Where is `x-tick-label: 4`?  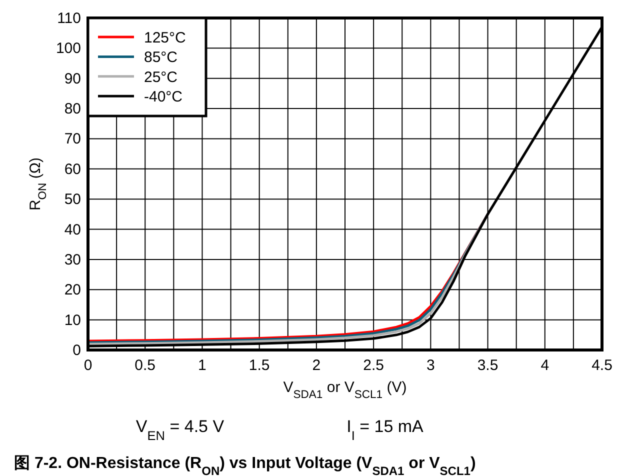
x-tick-label: 4 is located at coordinates (545, 365).